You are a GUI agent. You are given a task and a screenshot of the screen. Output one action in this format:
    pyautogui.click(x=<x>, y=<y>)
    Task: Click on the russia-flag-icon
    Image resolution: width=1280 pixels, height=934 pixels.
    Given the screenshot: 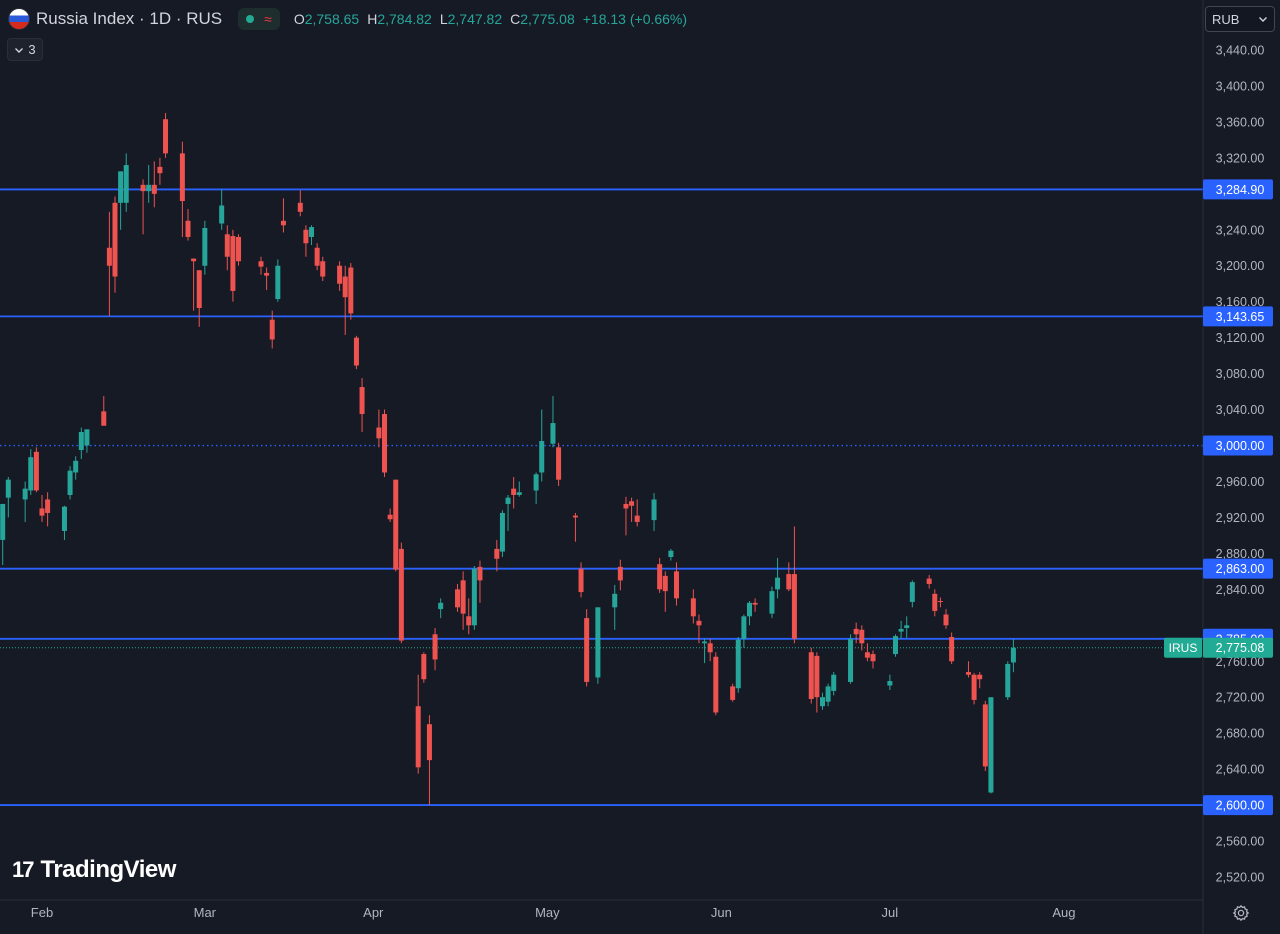 What is the action you would take?
    pyautogui.click(x=19, y=19)
    